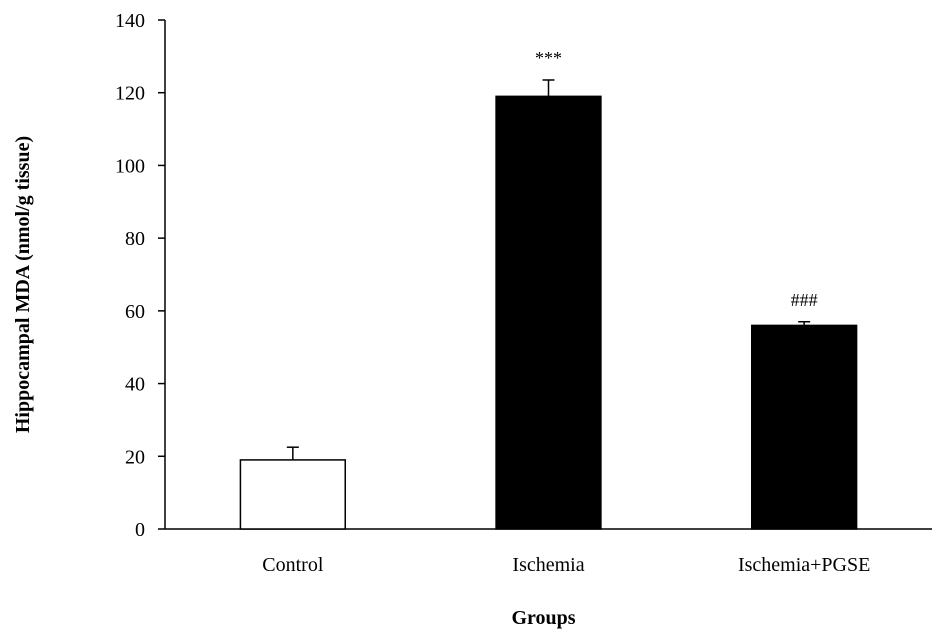  I want to click on y-ticks: 0 20 40 60 80 100 120 140, so click(140, 275).